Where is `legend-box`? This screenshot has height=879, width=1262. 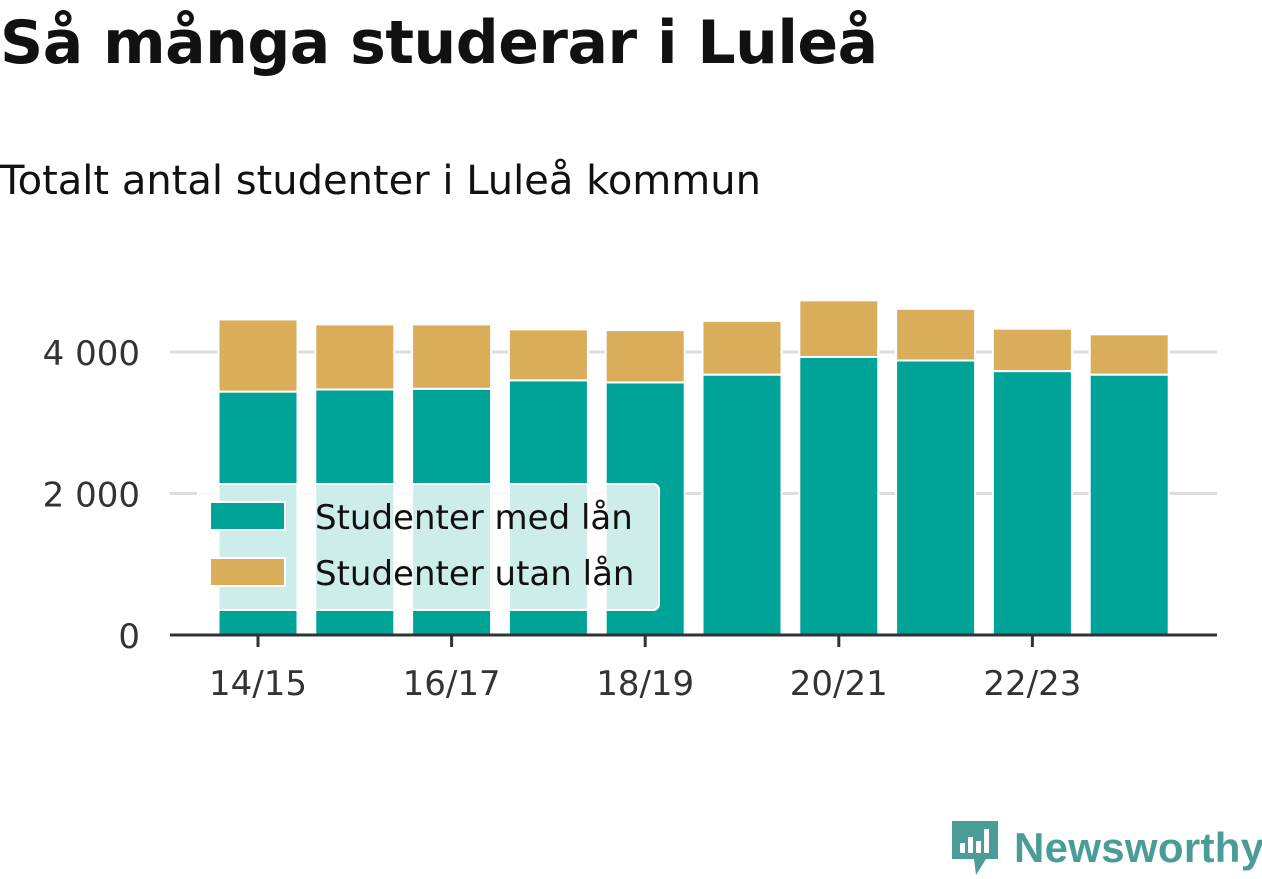
legend-box is located at coordinates (428, 547).